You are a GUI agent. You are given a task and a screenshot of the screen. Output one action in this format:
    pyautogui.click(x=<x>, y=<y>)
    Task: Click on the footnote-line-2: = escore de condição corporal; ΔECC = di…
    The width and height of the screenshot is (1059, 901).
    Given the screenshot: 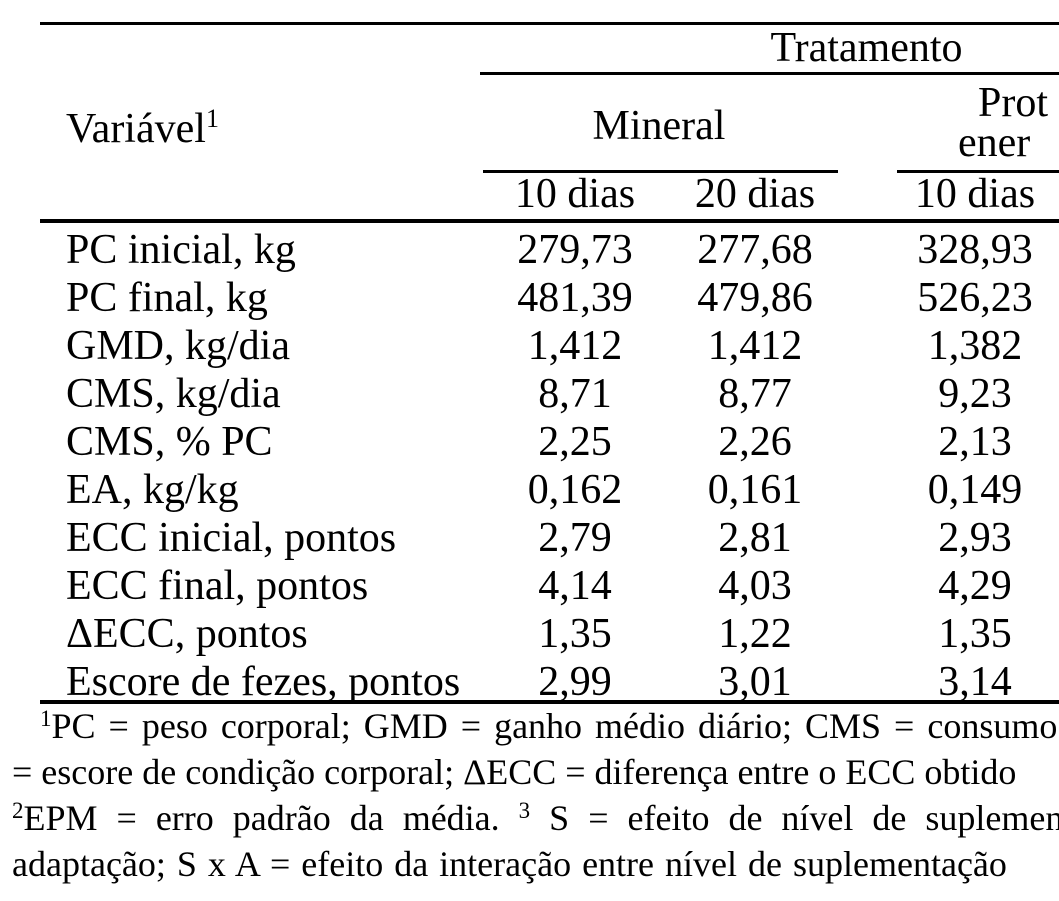 What is the action you would take?
    pyautogui.click(x=514, y=772)
    